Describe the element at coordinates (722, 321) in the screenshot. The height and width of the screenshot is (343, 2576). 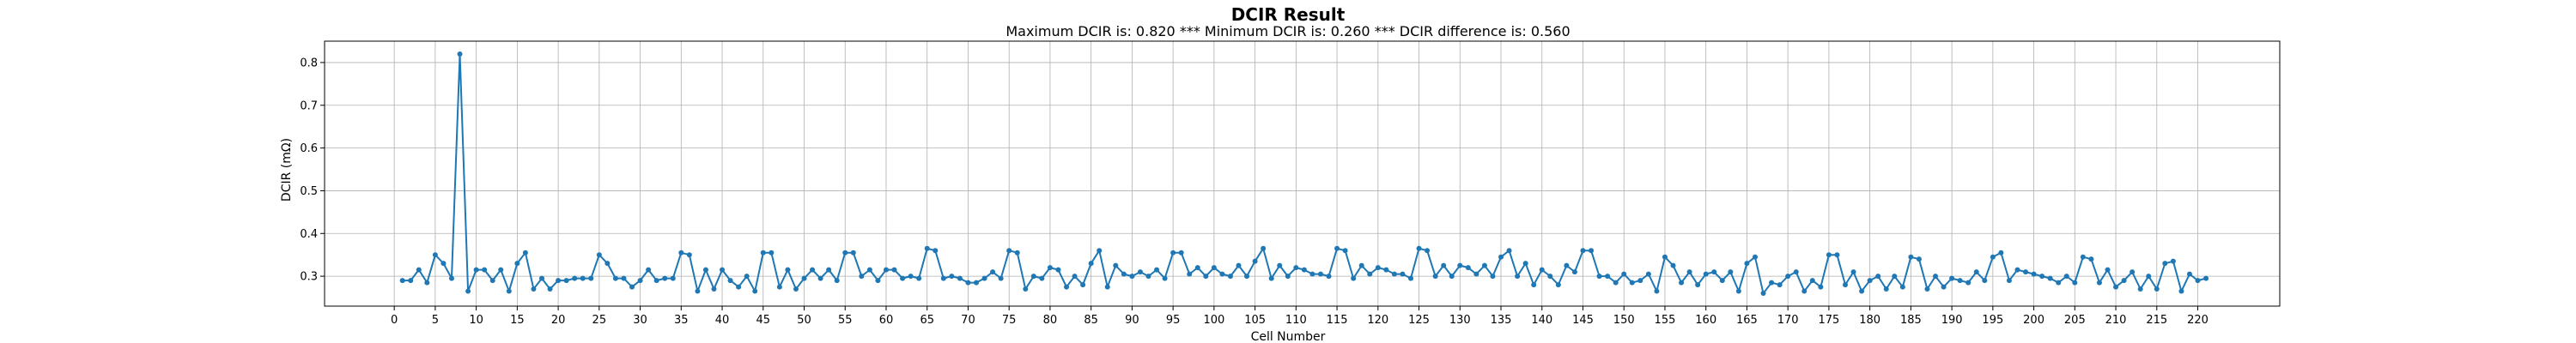
I see `x-tick-label: 40` at that location.